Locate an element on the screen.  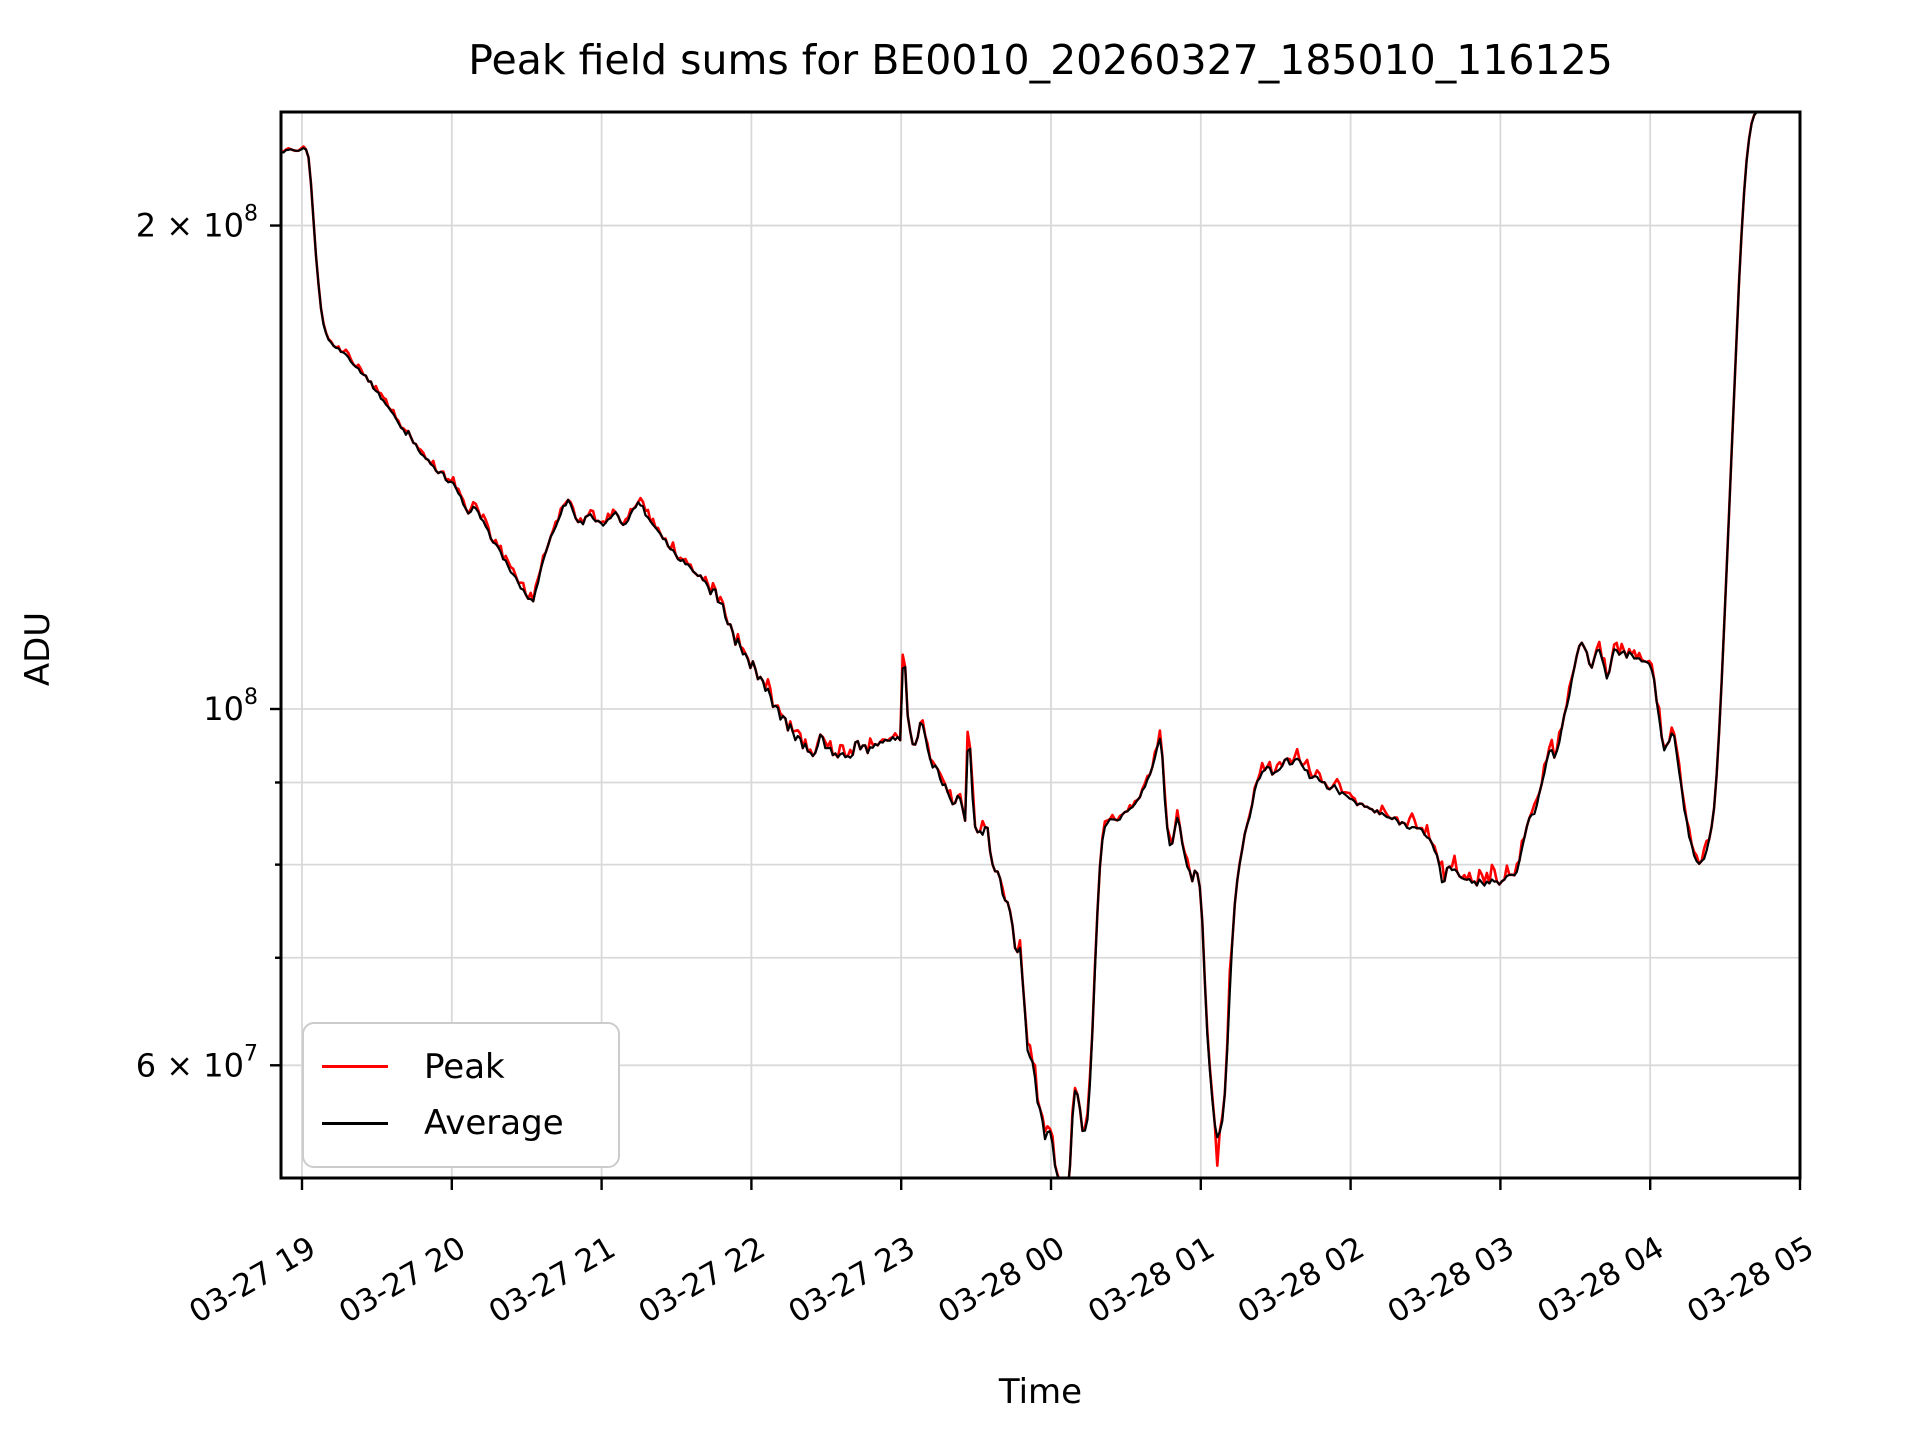
x-tick-label: 03-28 04 is located at coordinates (1600, 1280).